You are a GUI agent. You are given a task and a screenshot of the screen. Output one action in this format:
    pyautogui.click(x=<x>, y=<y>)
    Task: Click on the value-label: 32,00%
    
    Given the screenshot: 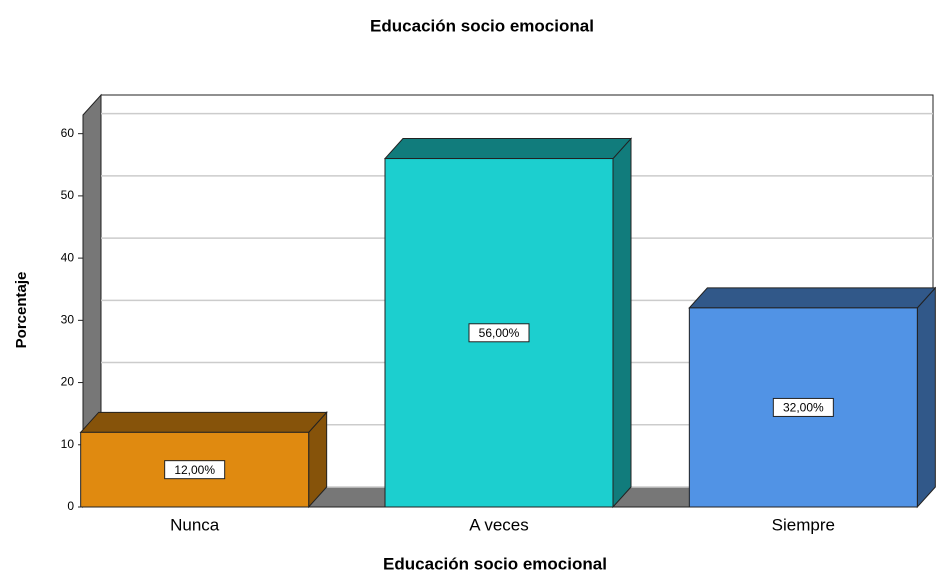 What is the action you would take?
    pyautogui.click(x=803, y=408)
    